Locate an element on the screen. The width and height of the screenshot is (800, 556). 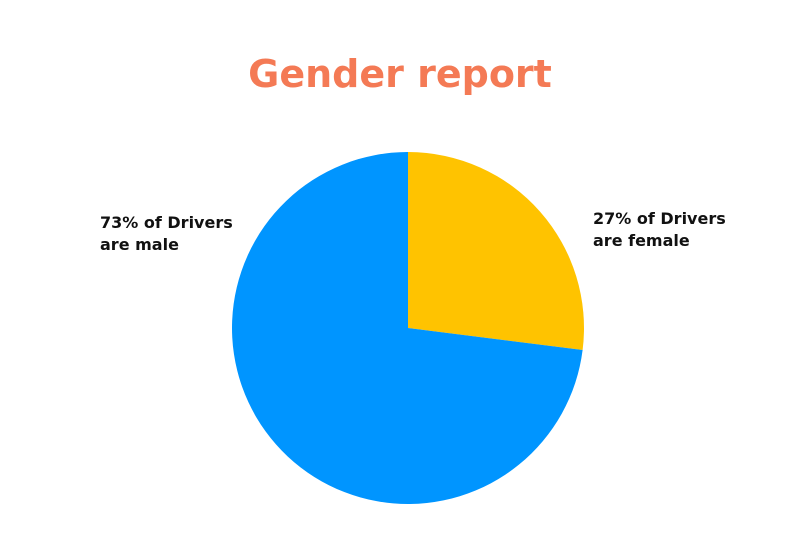
chart-title: Gender report is located at coordinates (400, 74).